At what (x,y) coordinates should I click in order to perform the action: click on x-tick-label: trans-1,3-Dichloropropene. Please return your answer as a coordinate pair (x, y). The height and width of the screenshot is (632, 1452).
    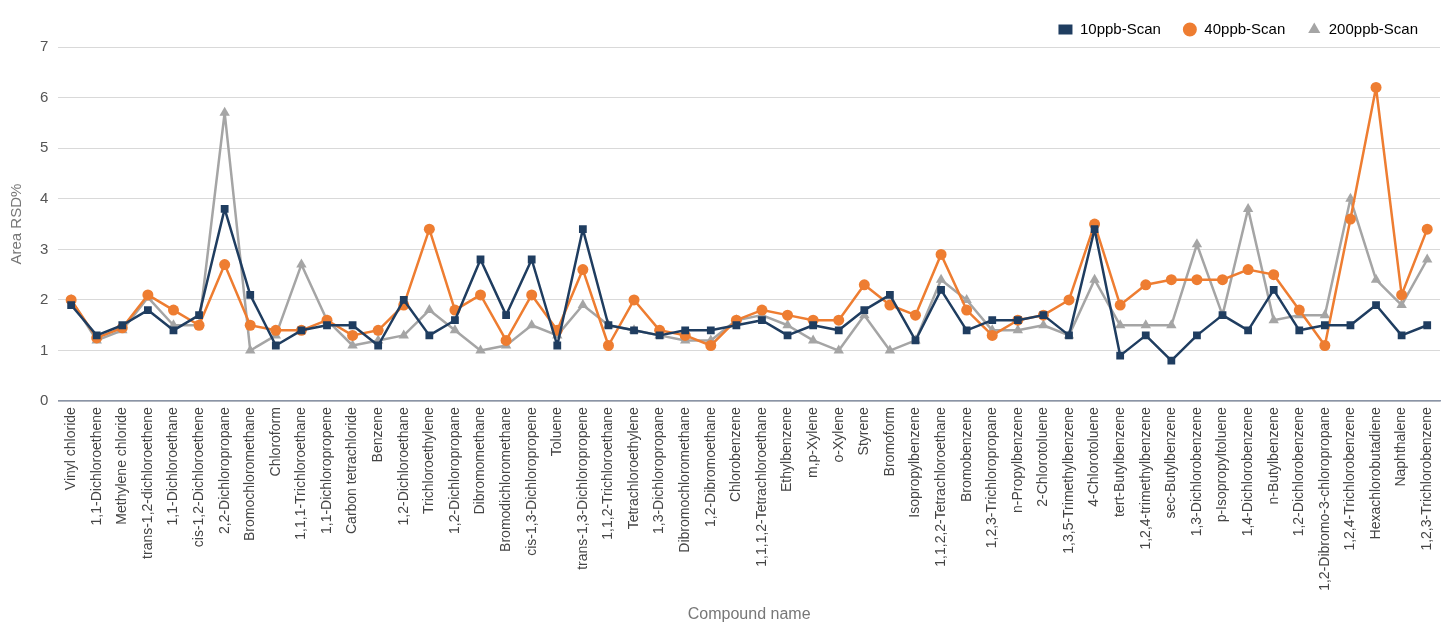
    Looking at the image, I should click on (581, 488).